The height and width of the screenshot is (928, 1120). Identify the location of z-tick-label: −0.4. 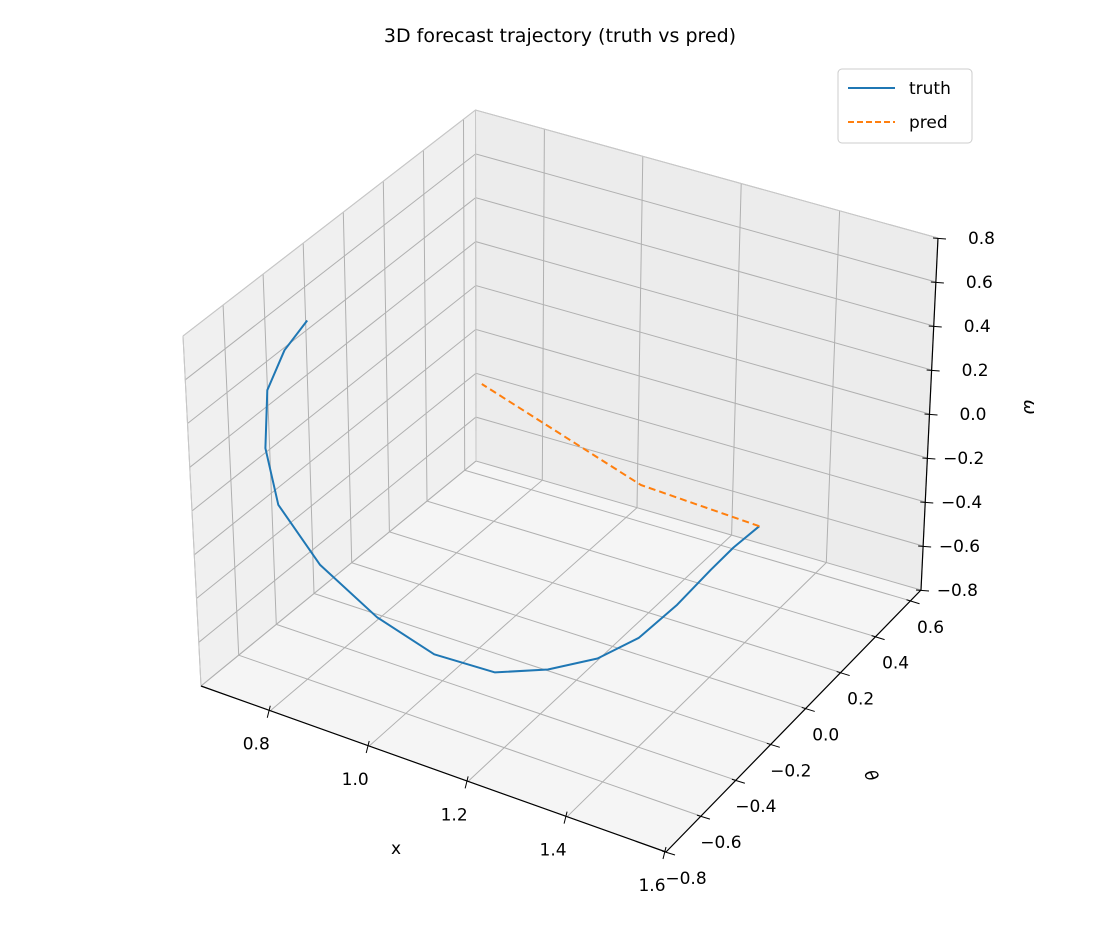
(961, 503).